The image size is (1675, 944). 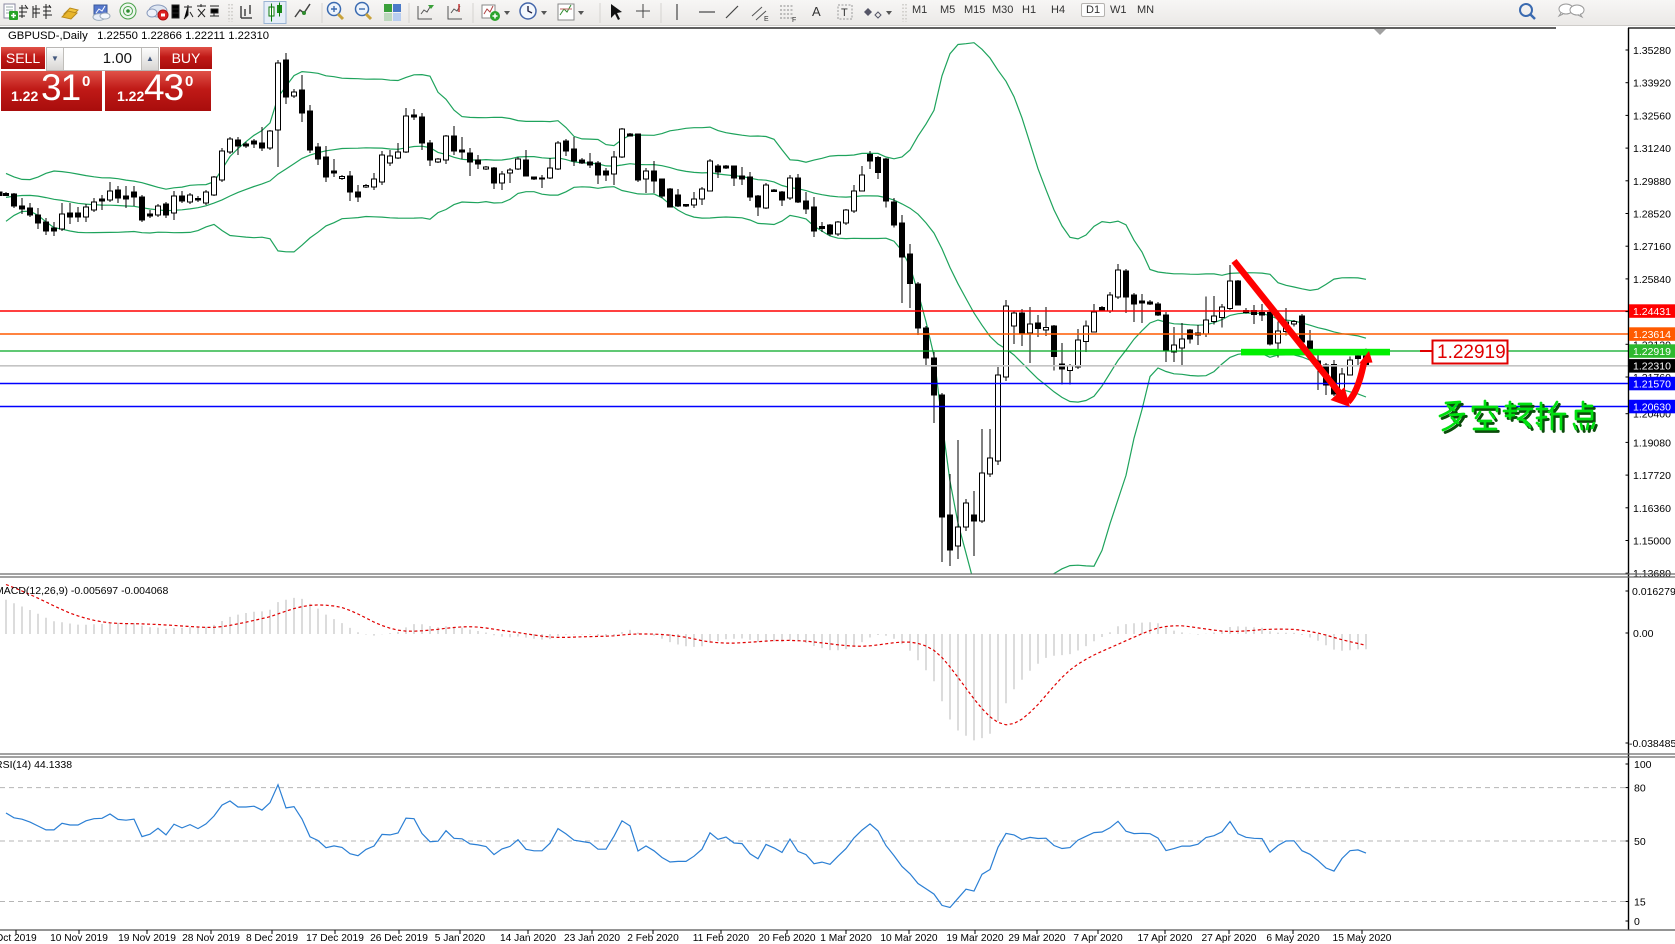 I want to click on svg-text: 28 Nov 2019, so click(x=211, y=938).